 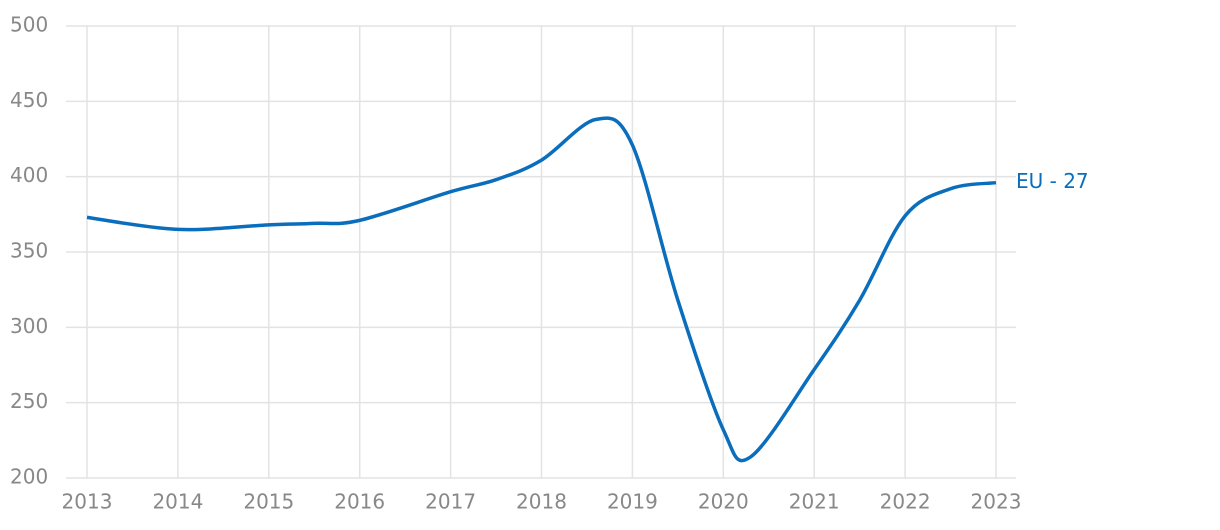 What do you see at coordinates (996, 502) in the screenshot?
I see `x-tick-label: 2023` at bounding box center [996, 502].